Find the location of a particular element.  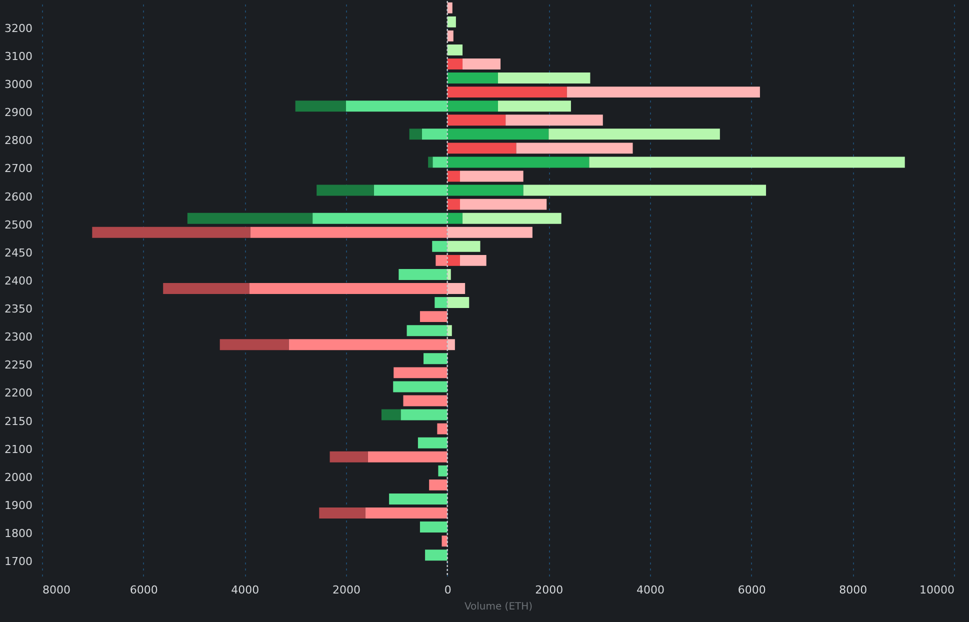

x-axis-title: Volume (ETH) is located at coordinates (498, 607).